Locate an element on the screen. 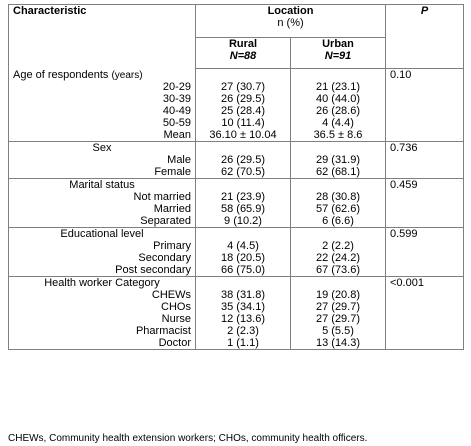  group-title: Health worker Category is located at coordinates (102, 283).